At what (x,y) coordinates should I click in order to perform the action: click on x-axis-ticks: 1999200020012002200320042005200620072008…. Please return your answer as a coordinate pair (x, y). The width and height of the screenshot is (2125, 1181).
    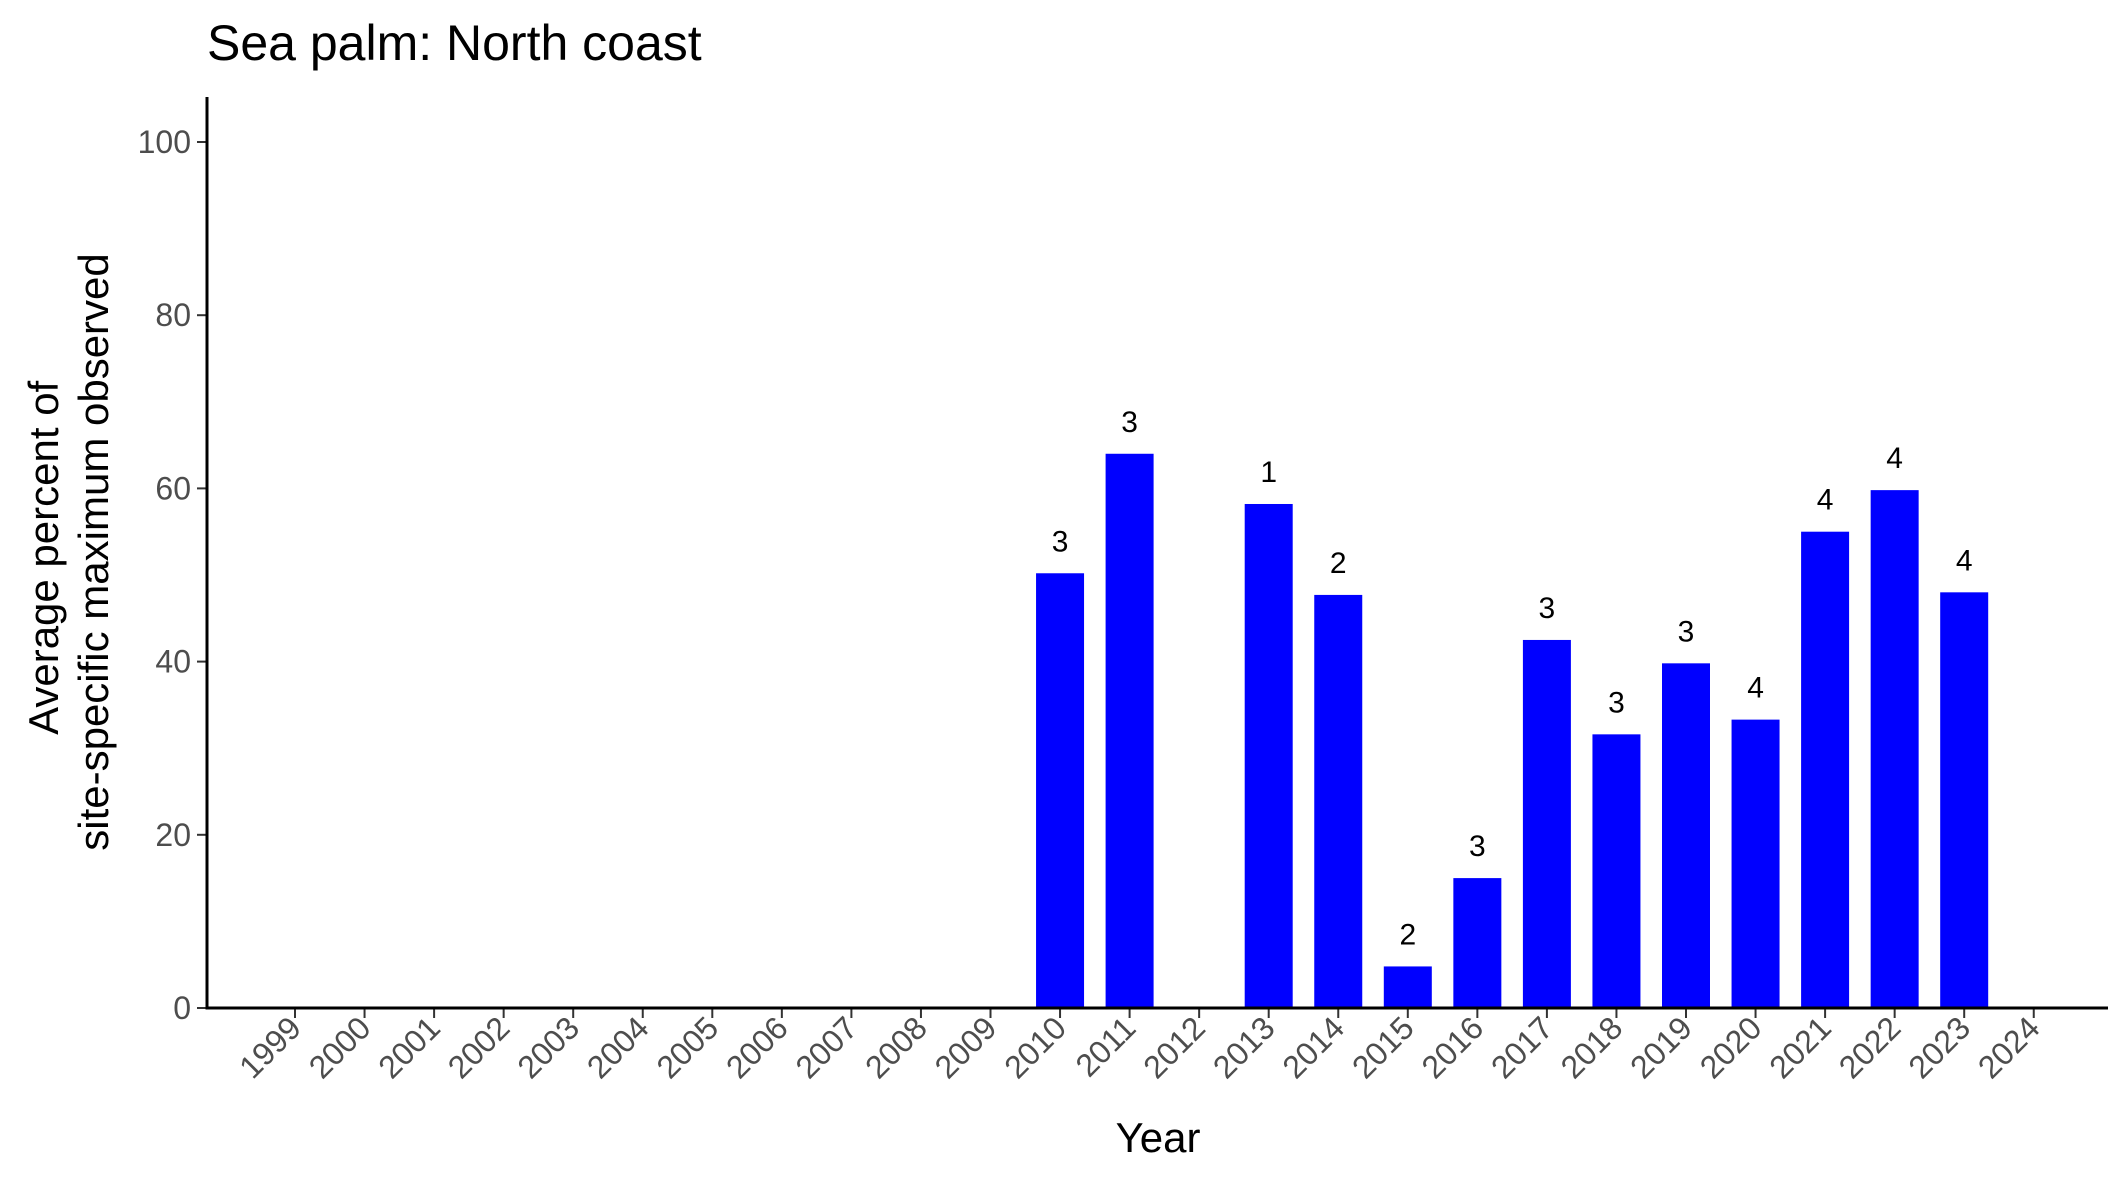
    Looking at the image, I should click on (1139, 1046).